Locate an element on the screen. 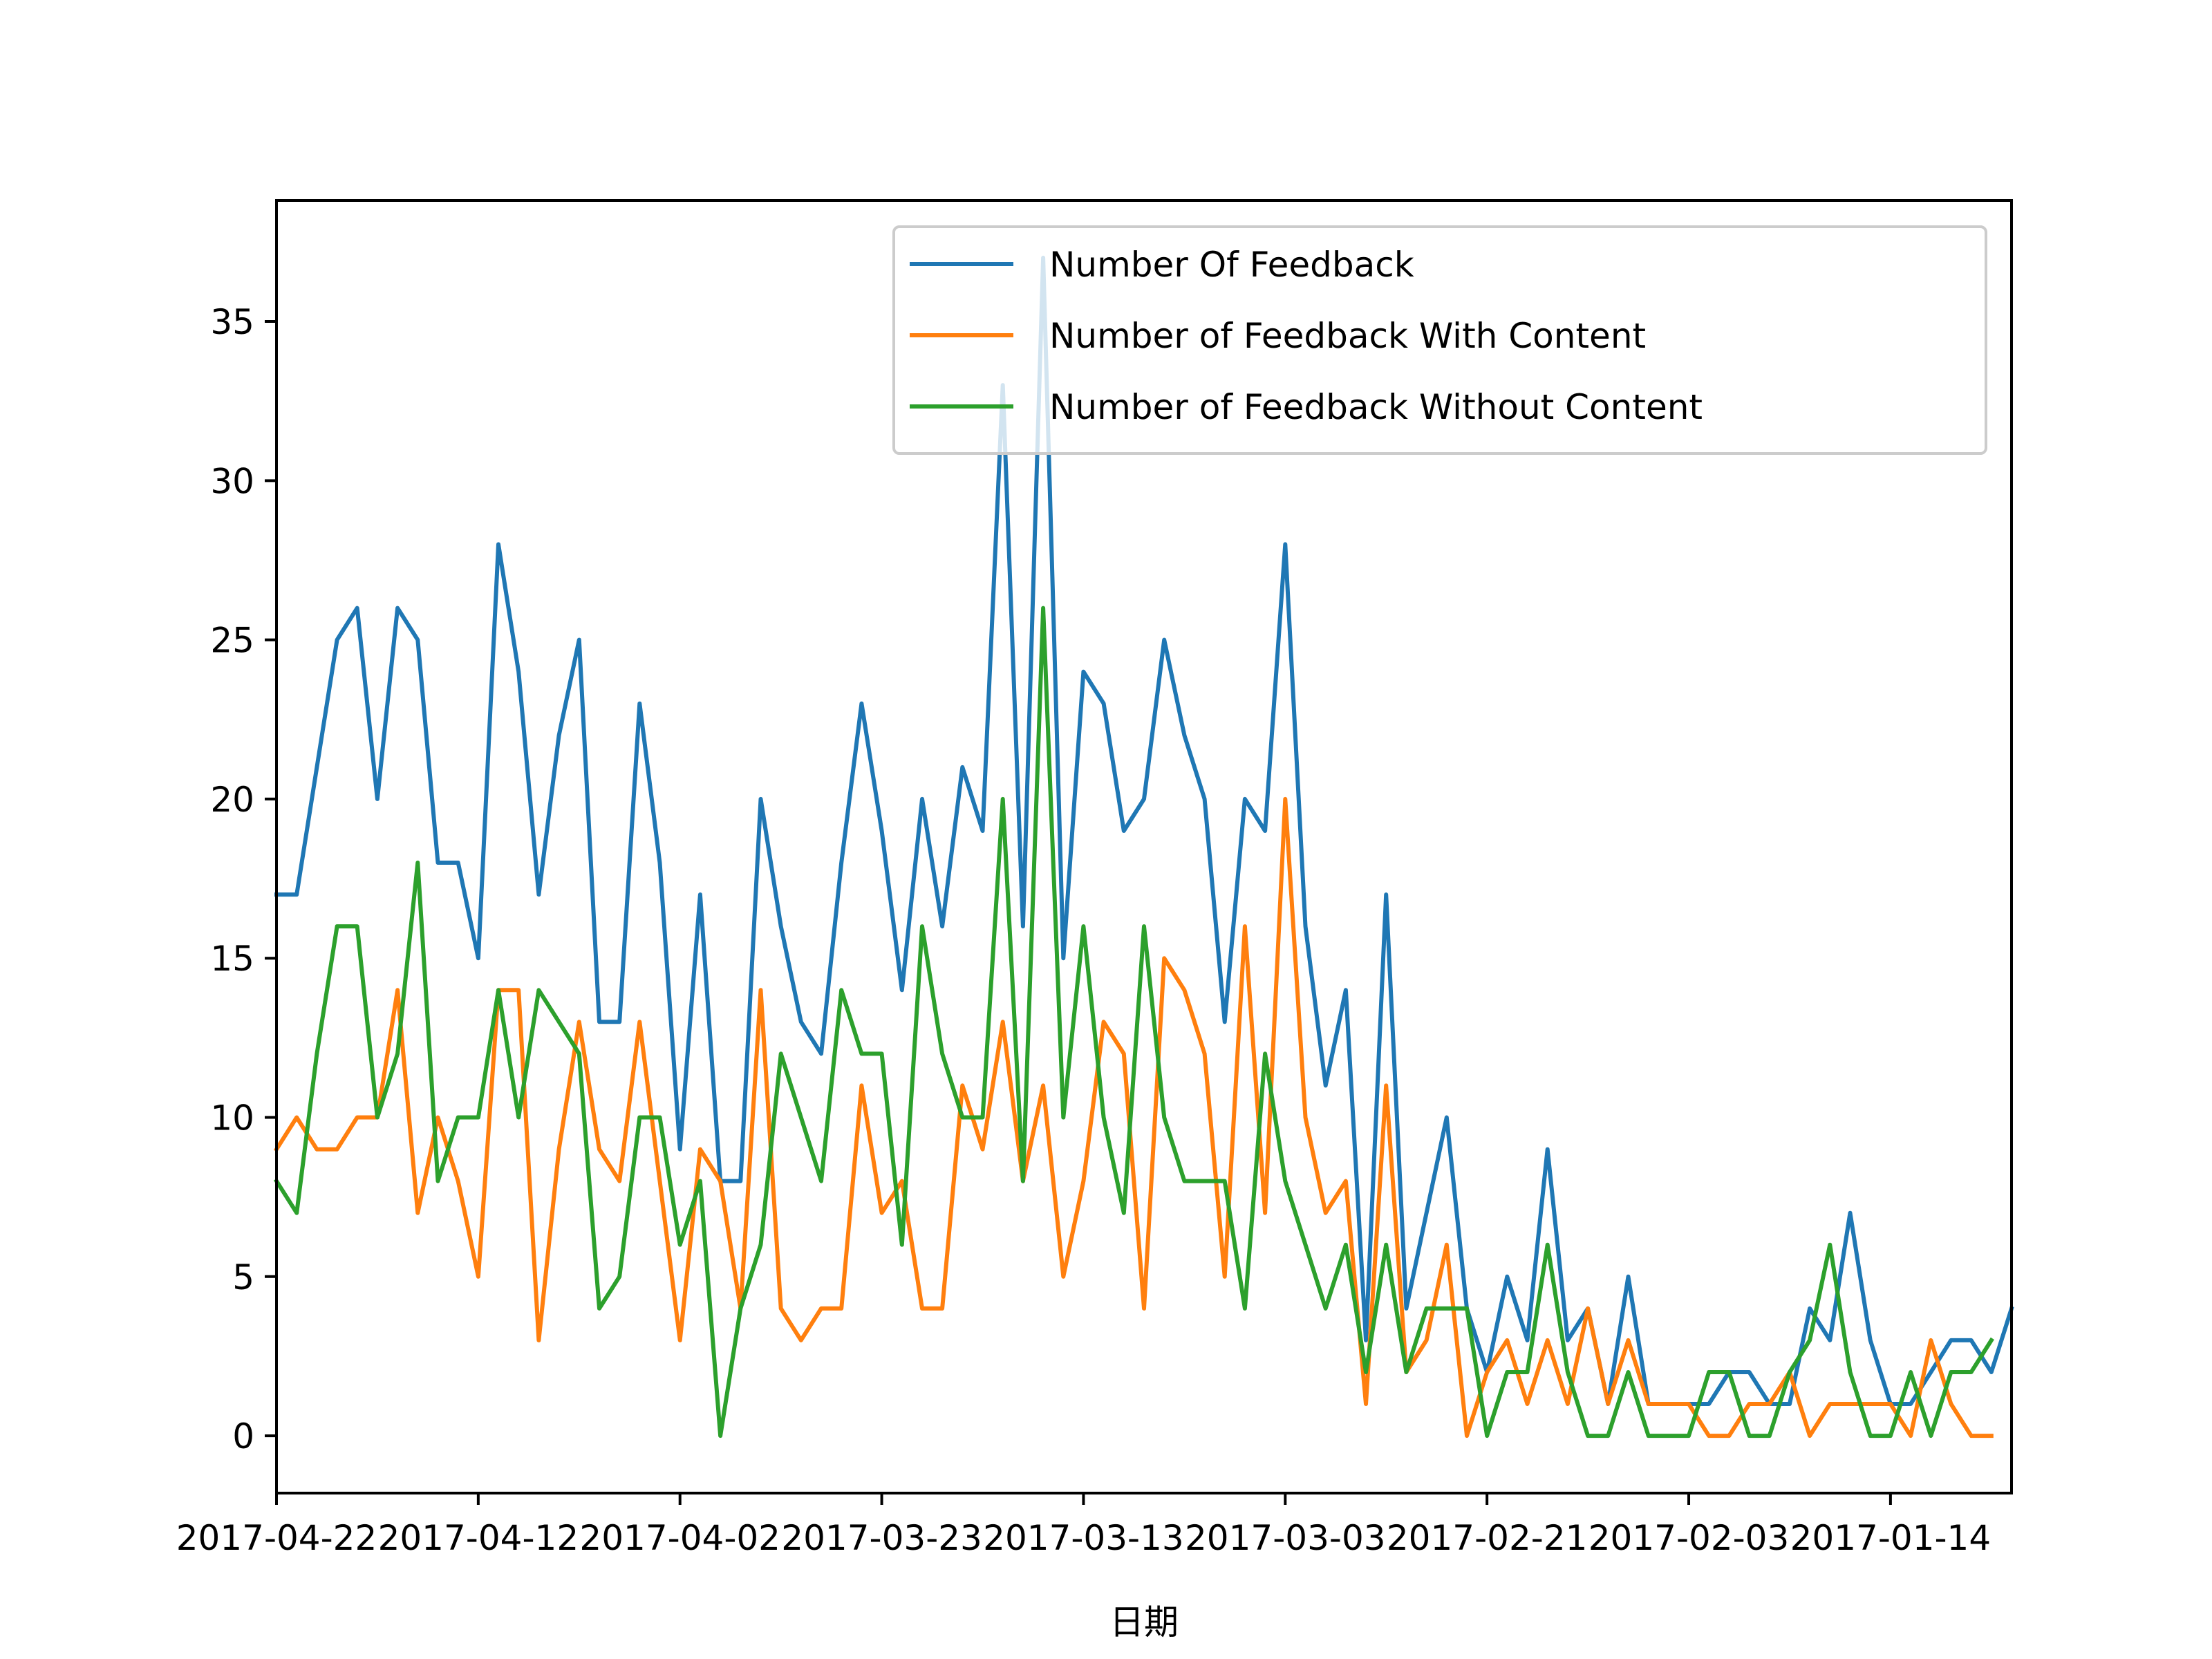 The image size is (2212, 1659). x-tick-label: 2017-02-21 is located at coordinates (1488, 1538).